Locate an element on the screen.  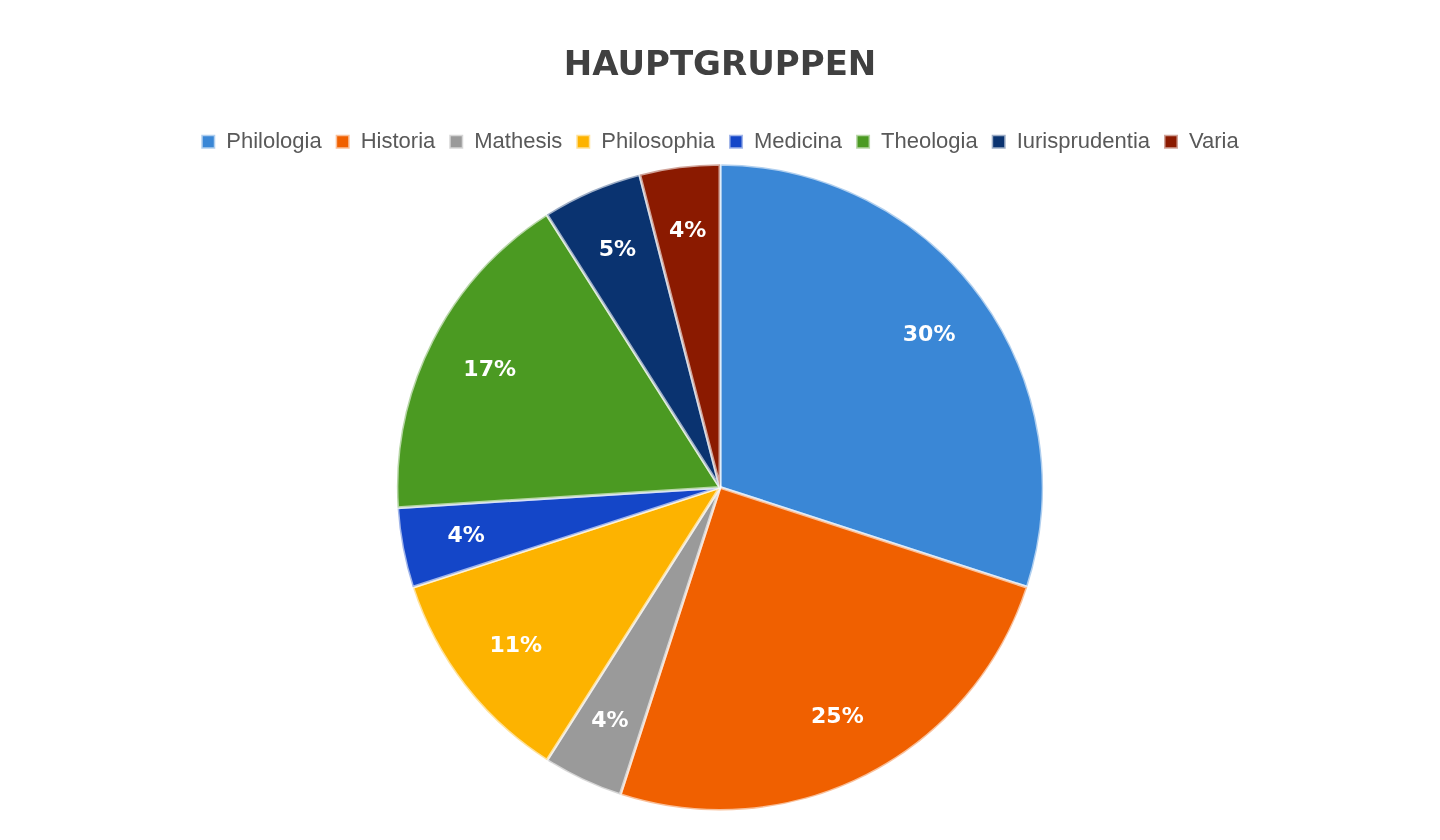
data-label: 5% is located at coordinates (617, 248).